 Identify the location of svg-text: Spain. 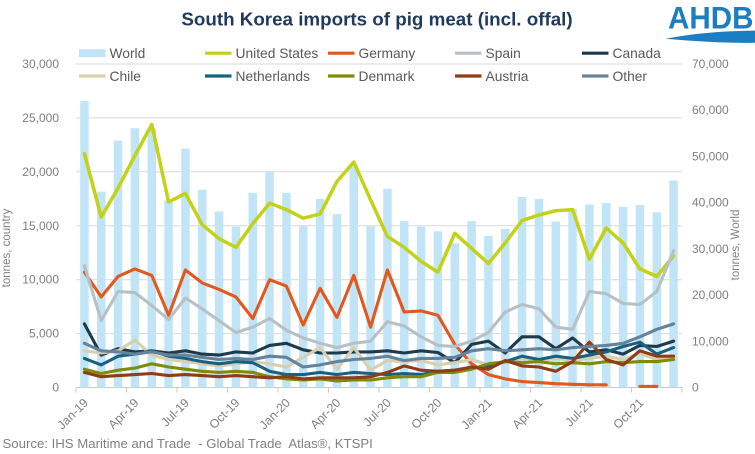
(503, 53).